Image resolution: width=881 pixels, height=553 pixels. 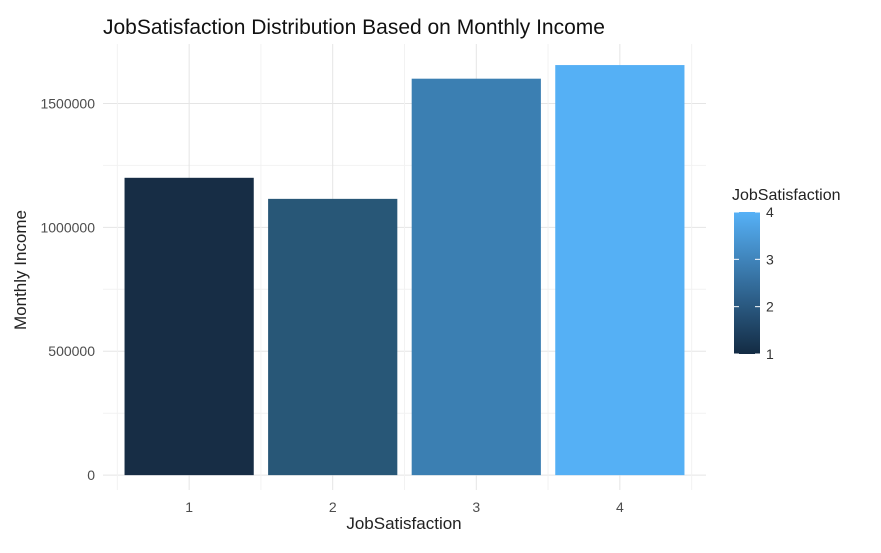 What do you see at coordinates (67, 289) in the screenshot?
I see `y-axis-ticks: 0 500000 1000000 1500000` at bounding box center [67, 289].